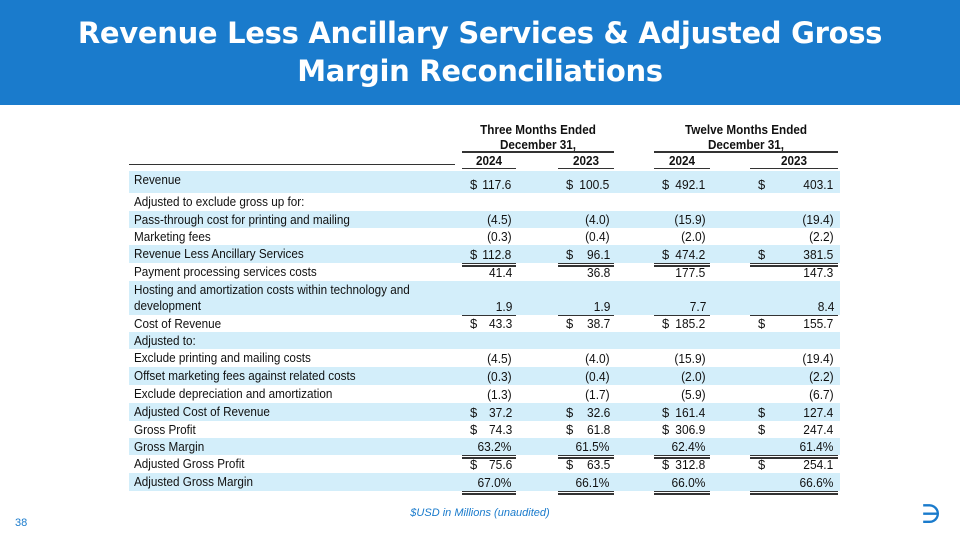  I want to click on value-cell: 100.5, so click(594, 184).